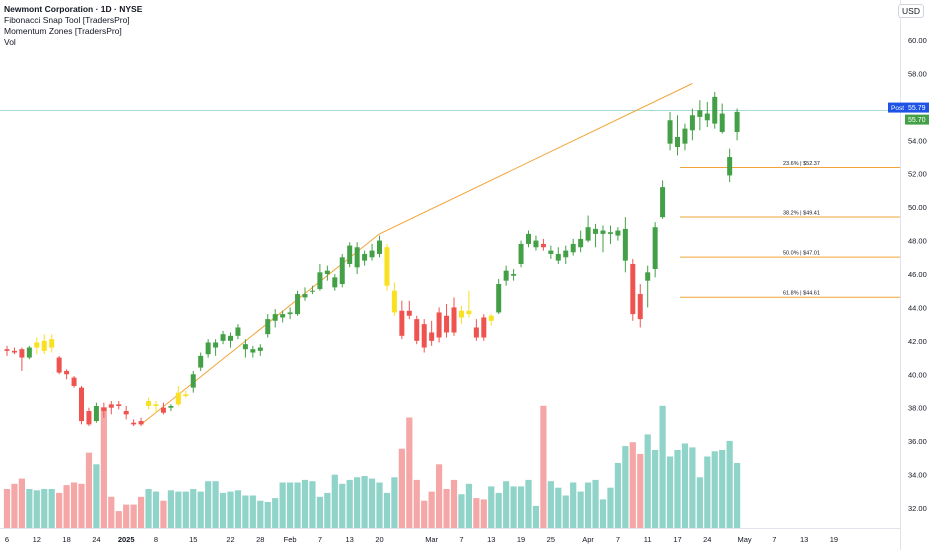 This screenshot has width=932, height=550. I want to click on indicator-fibonacci: Fibonacci Snap Tool [TradersPro], so click(67, 20).